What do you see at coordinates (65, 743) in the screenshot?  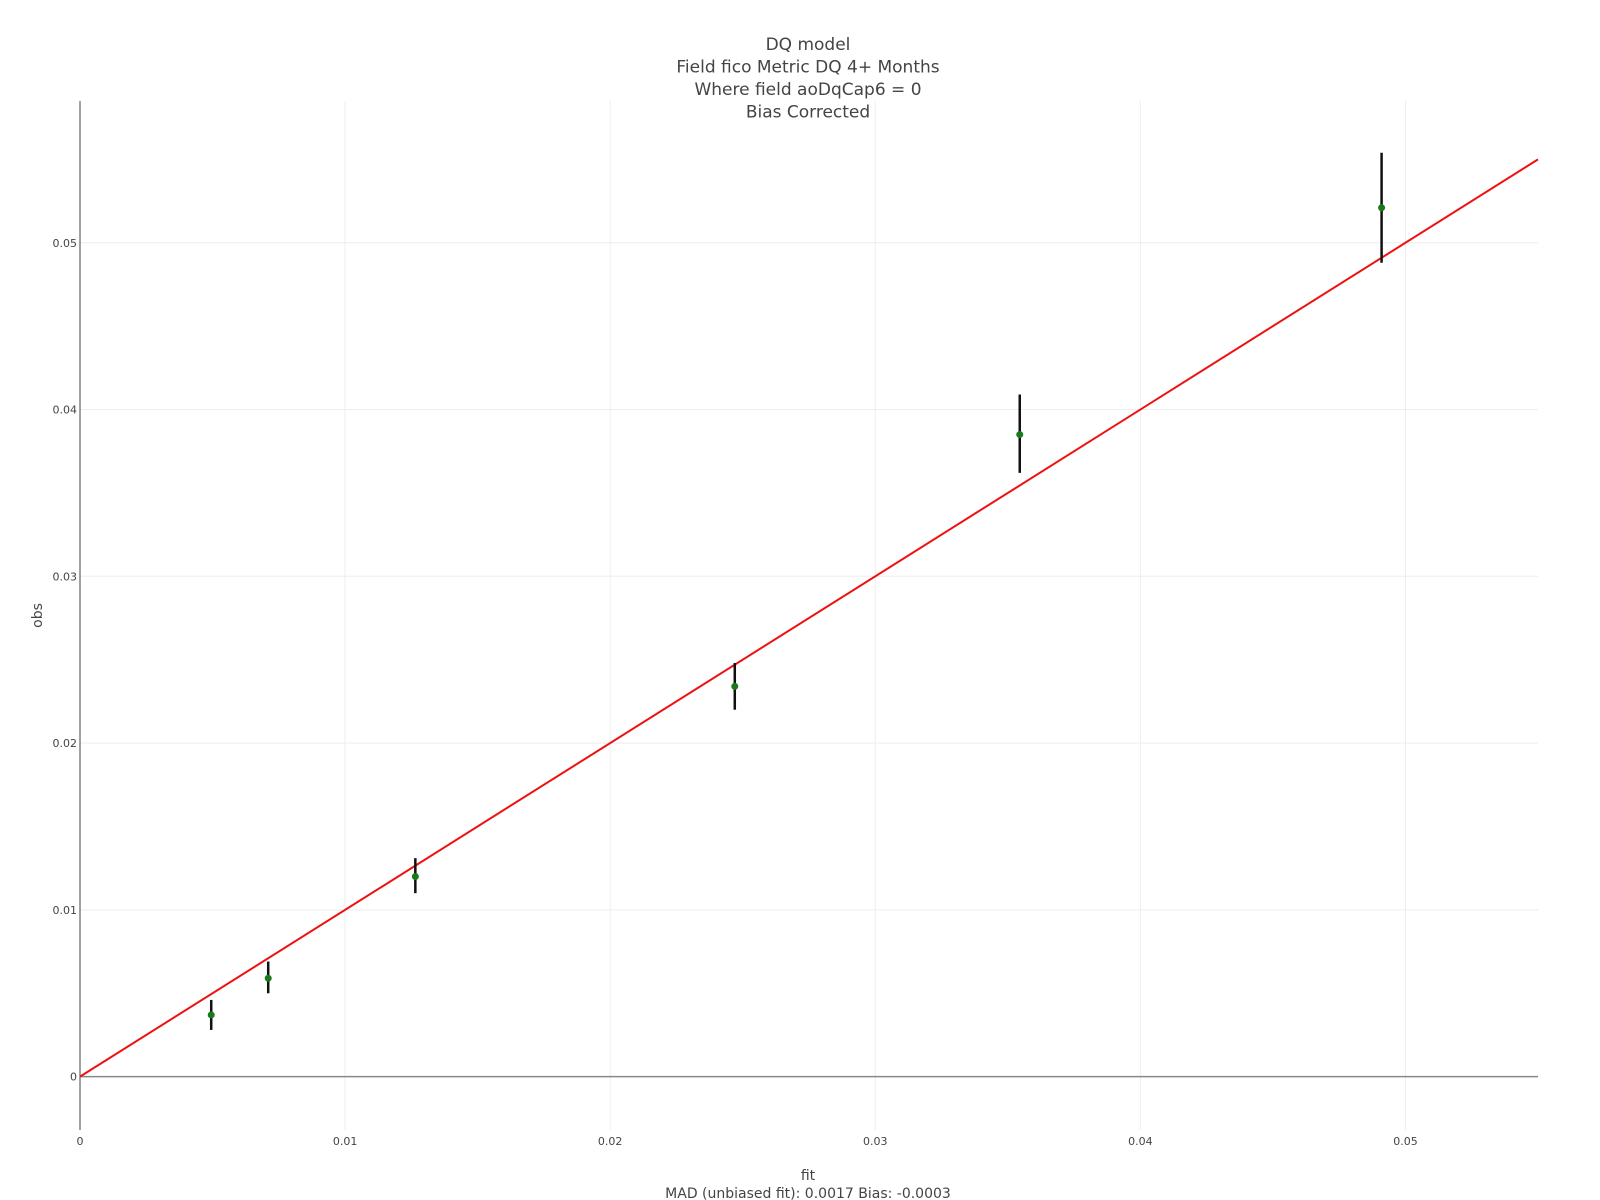 I see `y-tick-label: 0.02` at bounding box center [65, 743].